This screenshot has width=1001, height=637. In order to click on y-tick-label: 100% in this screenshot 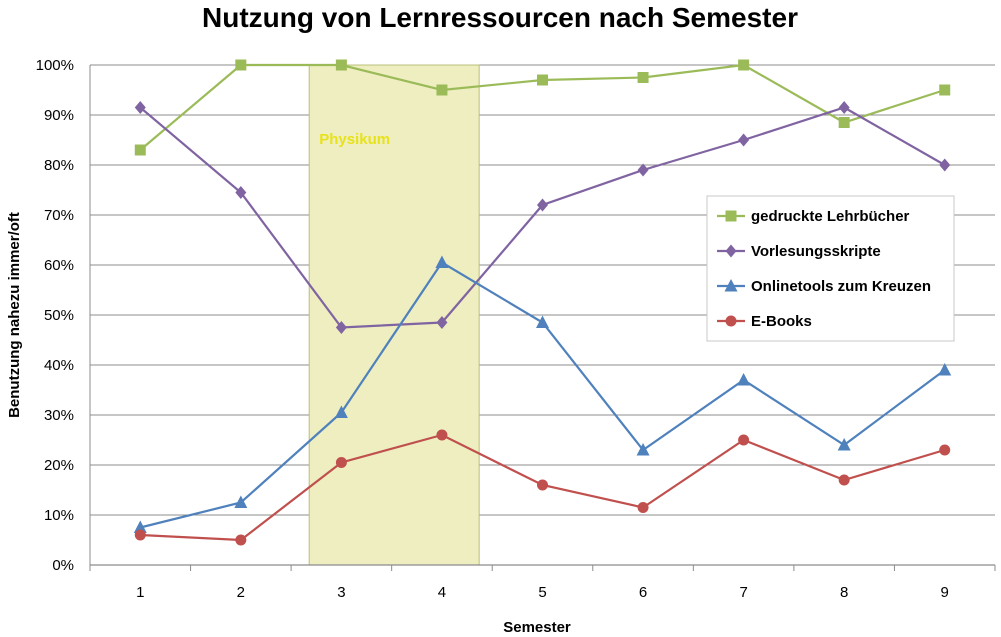, I will do `click(55, 65)`.